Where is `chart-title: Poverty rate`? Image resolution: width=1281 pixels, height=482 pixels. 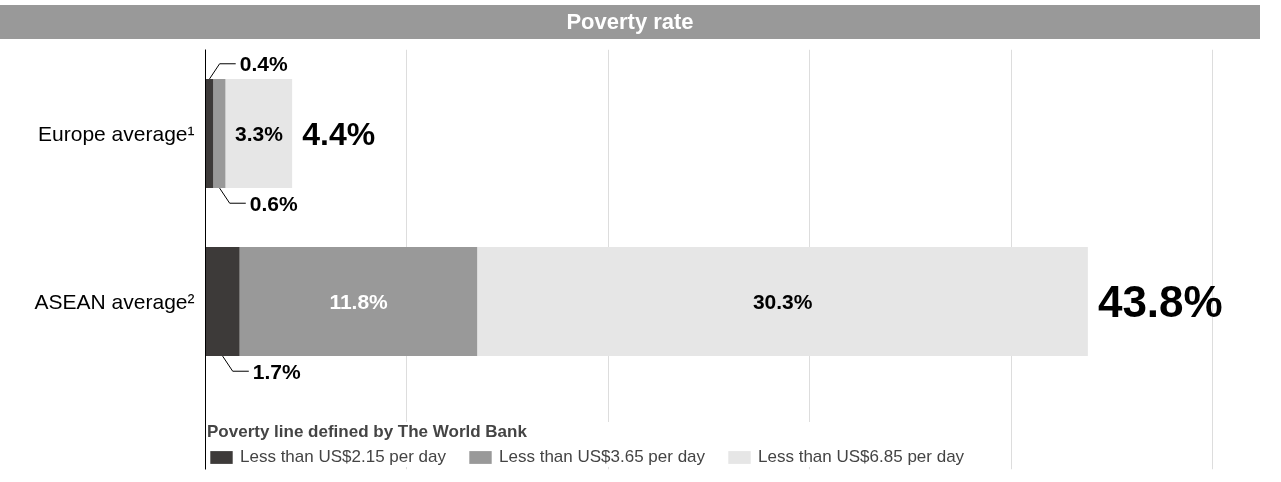 chart-title: Poverty rate is located at coordinates (630, 22).